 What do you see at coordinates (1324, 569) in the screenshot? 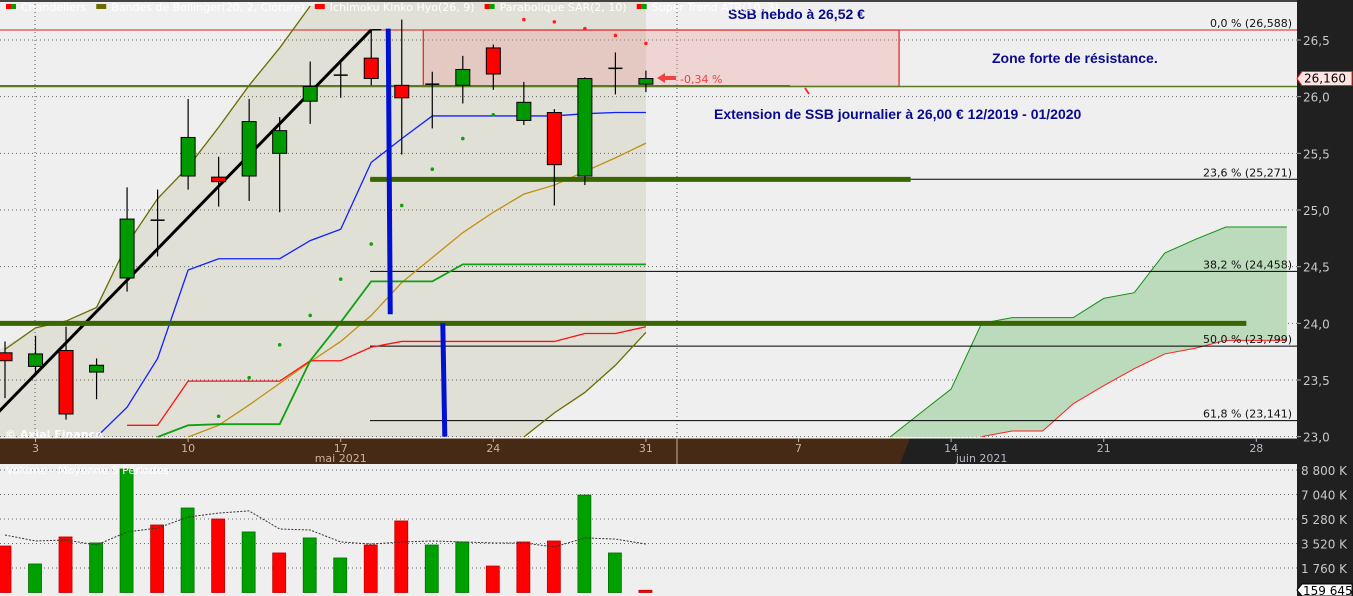
I see `volume-tick-label: 1 760 K` at bounding box center [1324, 569].